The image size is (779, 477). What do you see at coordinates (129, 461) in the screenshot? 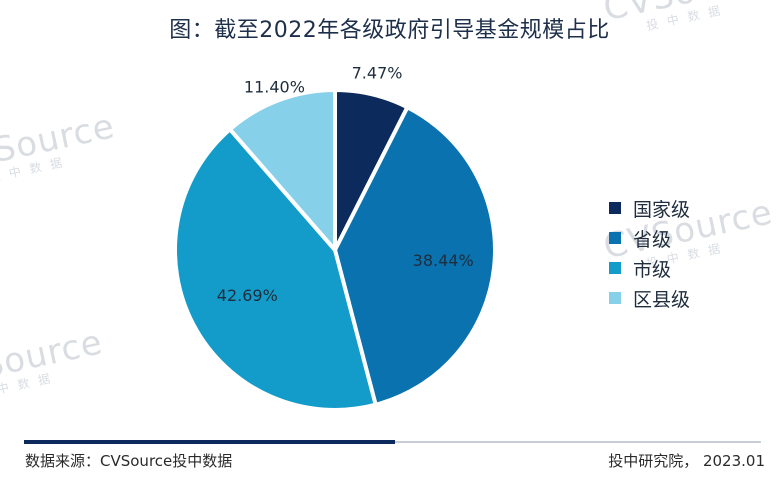
I see `source-note: 数据来源：CVSource投中数据` at bounding box center [129, 461].